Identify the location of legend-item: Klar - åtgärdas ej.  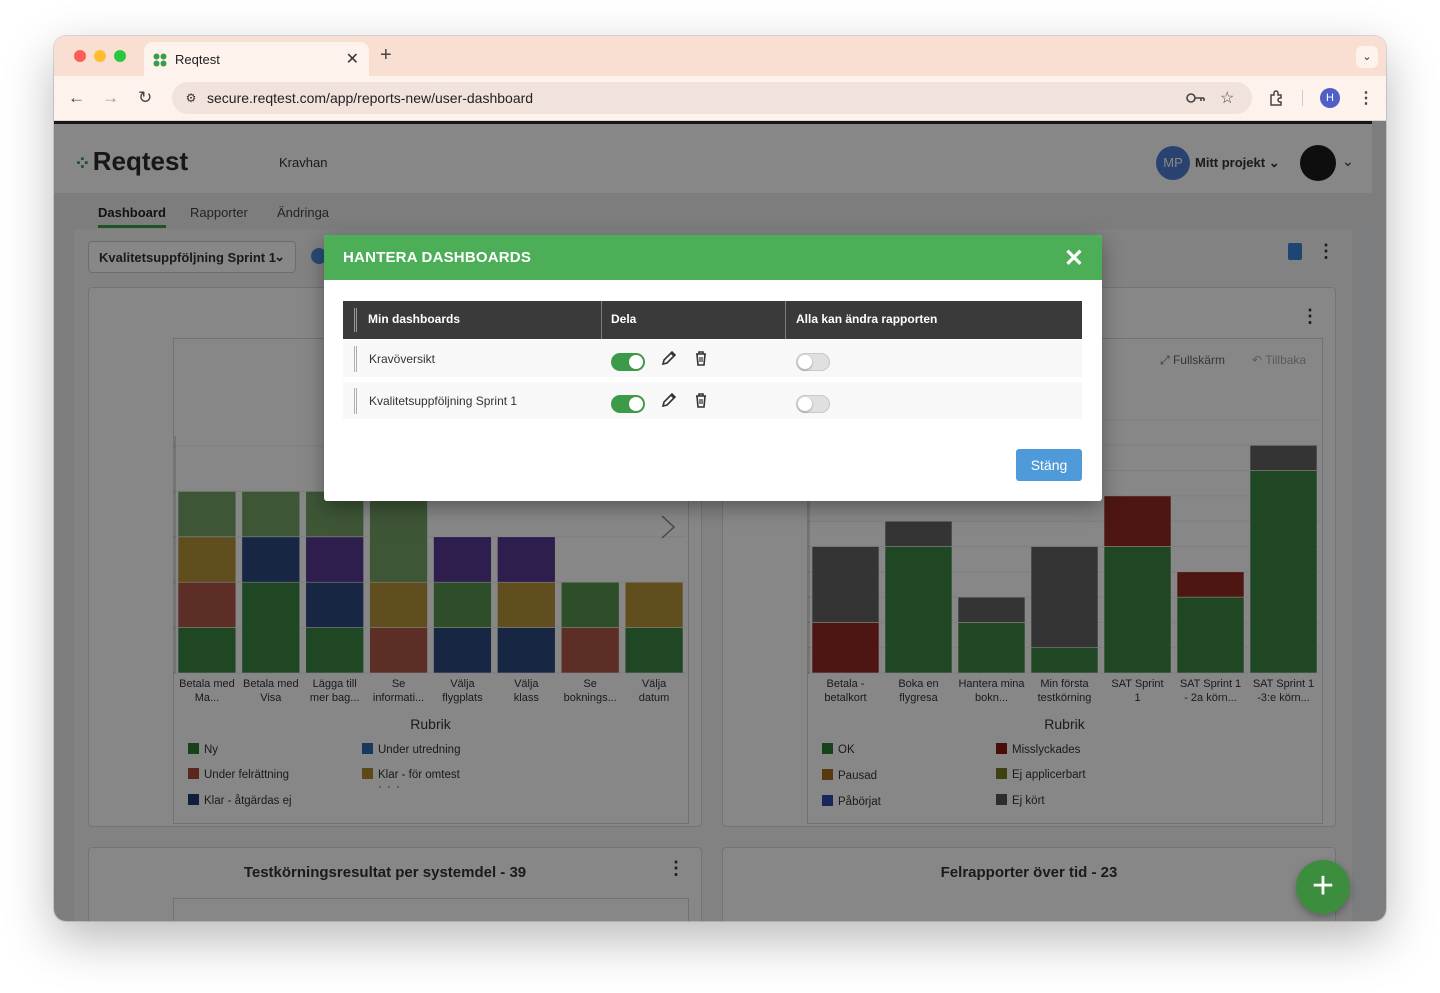
(240, 800).